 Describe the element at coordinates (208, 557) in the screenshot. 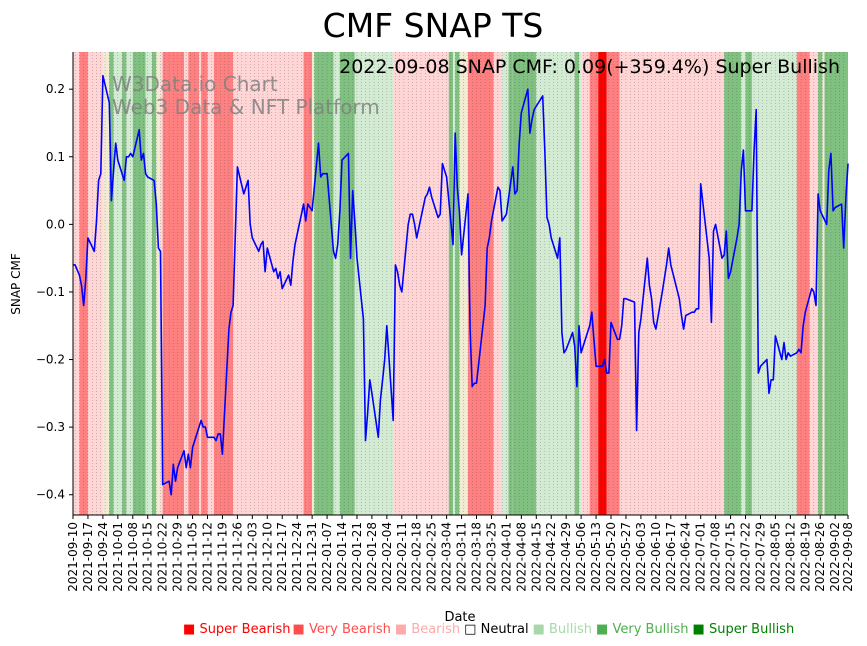

I see `x-tick-label: 2021-11-12` at that location.